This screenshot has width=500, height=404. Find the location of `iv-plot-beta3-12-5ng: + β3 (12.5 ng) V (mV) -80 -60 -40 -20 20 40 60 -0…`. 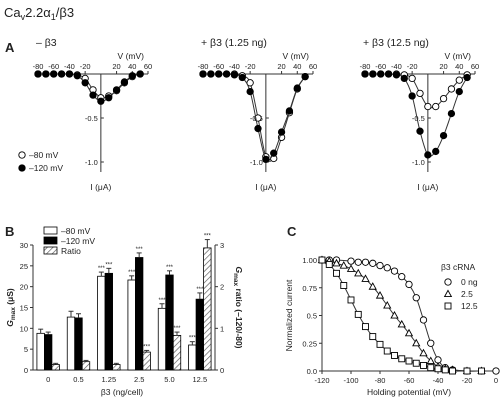

iv-plot-beta3-12-5ng: + β3 (12.5 ng) V (mV) -80 -60 -40 -20 20 40 60 -0… is located at coordinates (420, 114).